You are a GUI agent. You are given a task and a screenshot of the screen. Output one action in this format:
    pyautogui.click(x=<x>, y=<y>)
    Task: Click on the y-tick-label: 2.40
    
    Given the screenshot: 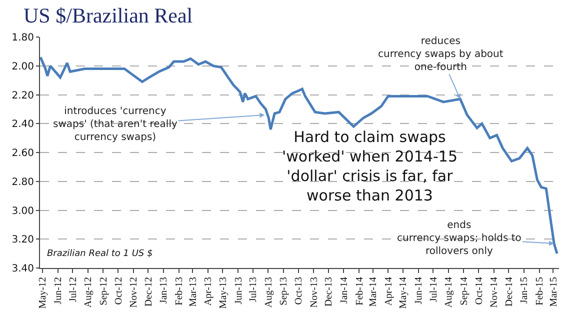 What is the action you would take?
    pyautogui.click(x=23, y=124)
    